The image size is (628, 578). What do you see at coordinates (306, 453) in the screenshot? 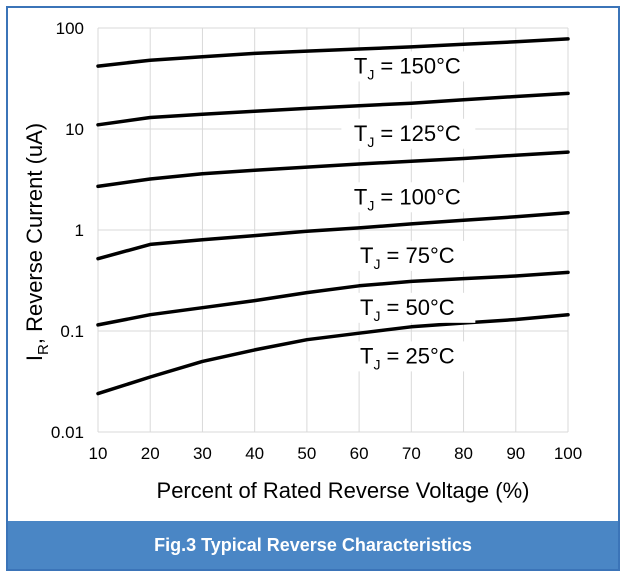
I see `x-tick-label: 50` at bounding box center [306, 453].